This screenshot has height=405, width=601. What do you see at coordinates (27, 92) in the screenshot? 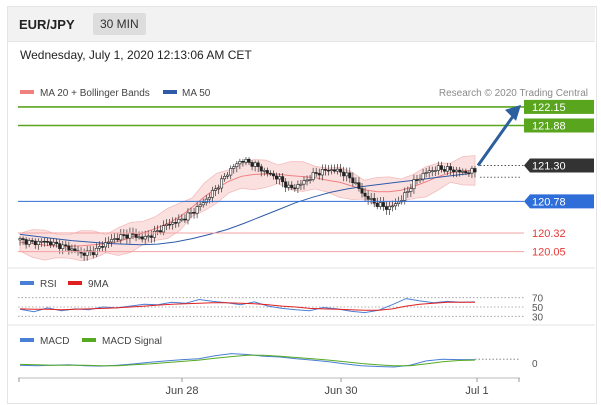
I see `bollinger-legend-swatch` at bounding box center [27, 92].